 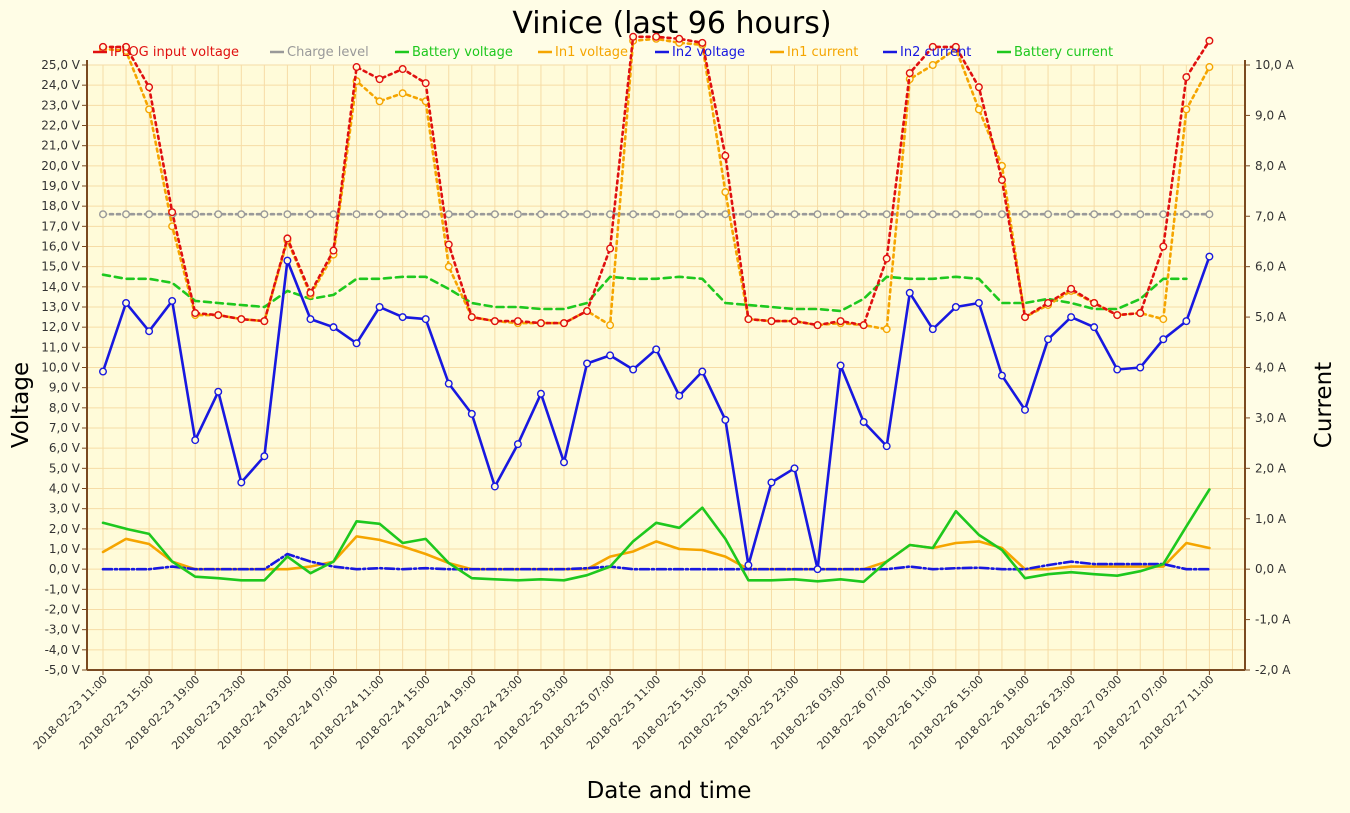 I want to click on y-axis-title-left: Voltage, so click(x=21, y=405).